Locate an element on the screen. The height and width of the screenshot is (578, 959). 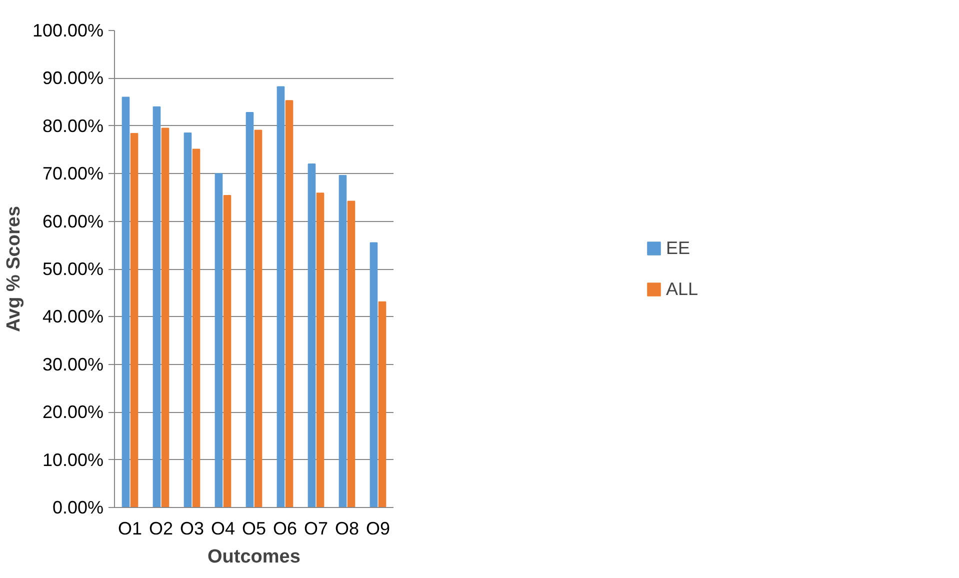
x-tick-label: O9 is located at coordinates (378, 528).